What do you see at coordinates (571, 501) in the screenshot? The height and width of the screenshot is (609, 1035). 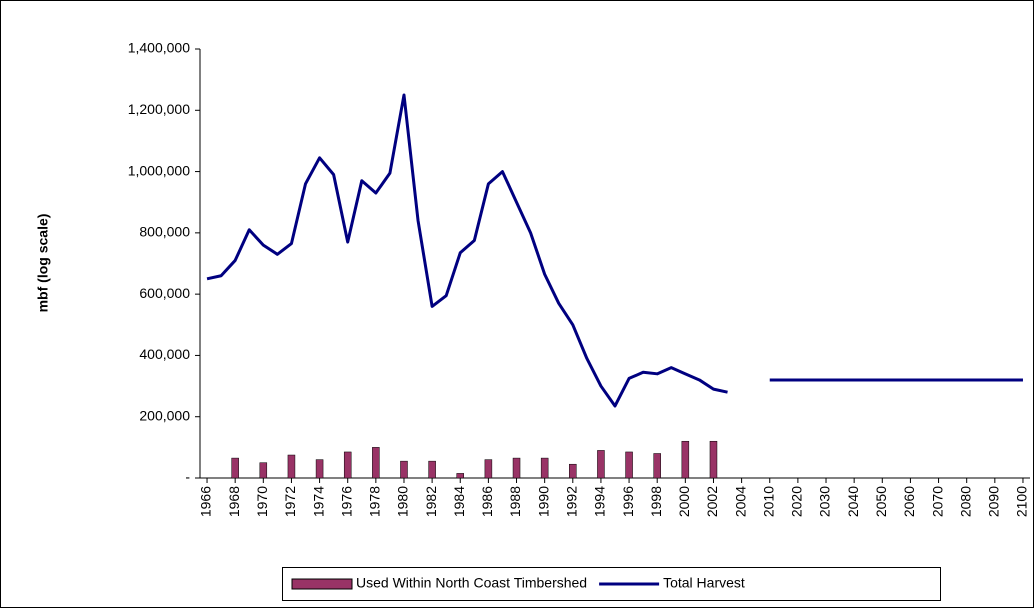 I see `x-tick-label: 1992` at bounding box center [571, 501].